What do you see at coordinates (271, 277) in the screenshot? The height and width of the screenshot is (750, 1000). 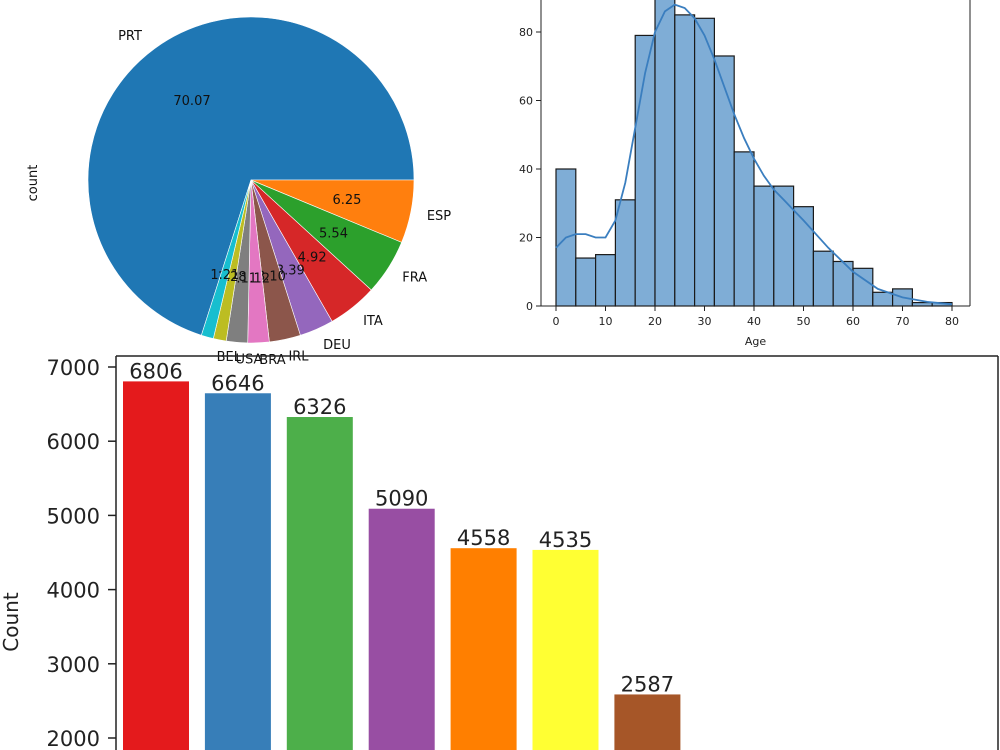 I see `pie-pct-label: 3.10` at bounding box center [271, 277].